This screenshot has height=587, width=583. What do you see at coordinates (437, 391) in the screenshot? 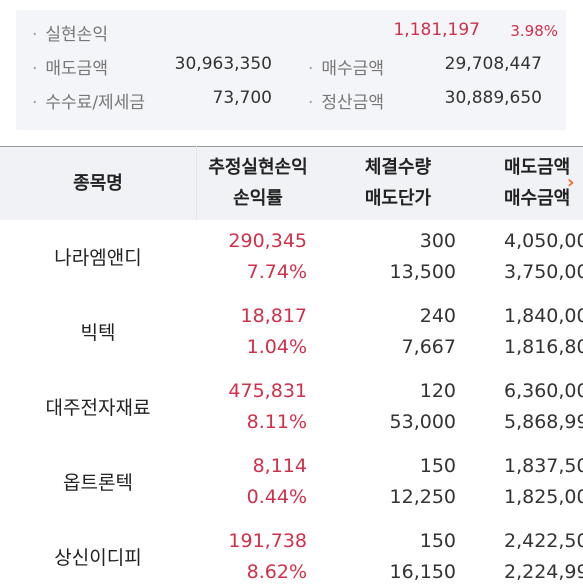
I see `executed-qty-value: 120` at bounding box center [437, 391].